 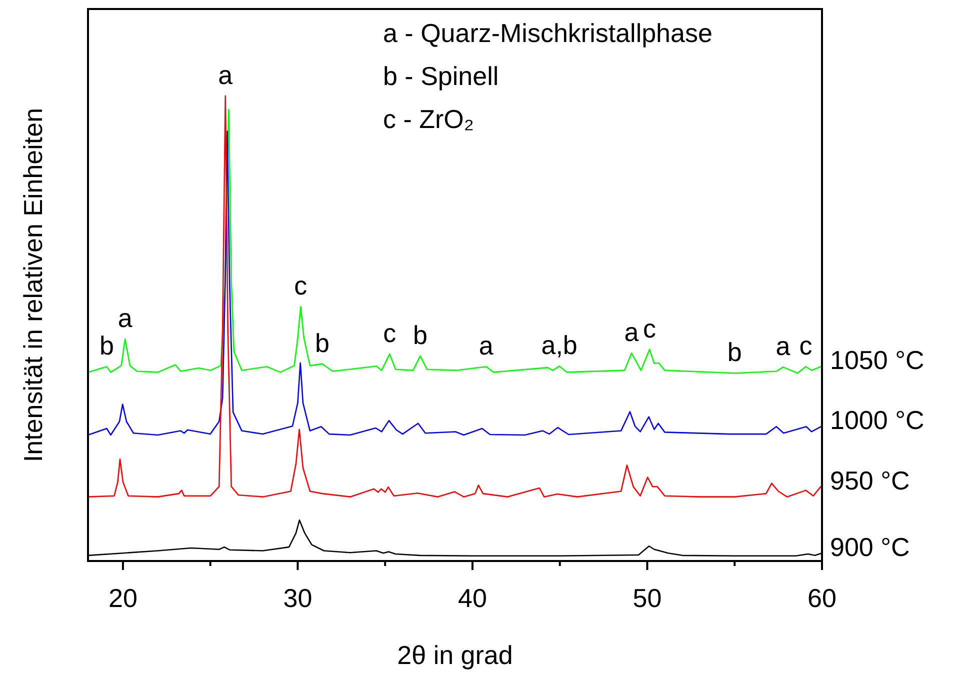 I want to click on series-label: 950 °C, so click(x=870, y=480).